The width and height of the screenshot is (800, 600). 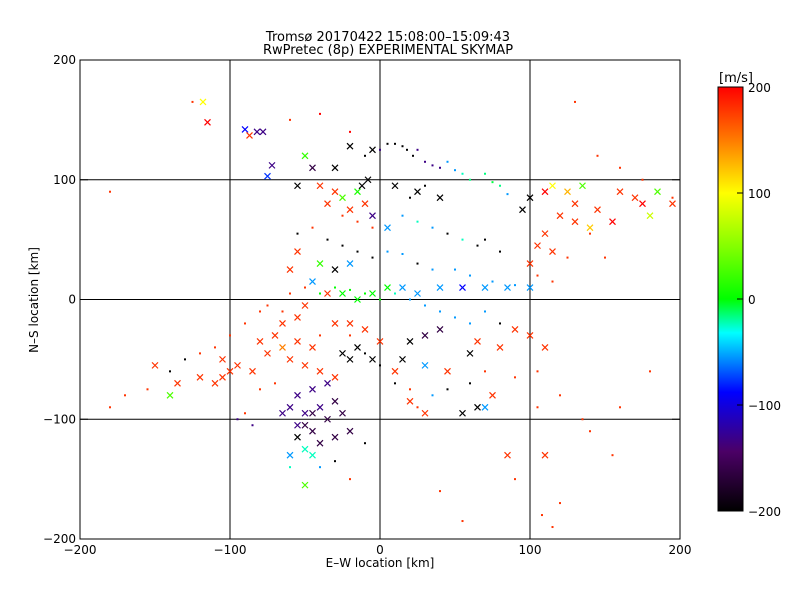 I want to click on colorbar-tick-label: −100, so click(x=764, y=406).